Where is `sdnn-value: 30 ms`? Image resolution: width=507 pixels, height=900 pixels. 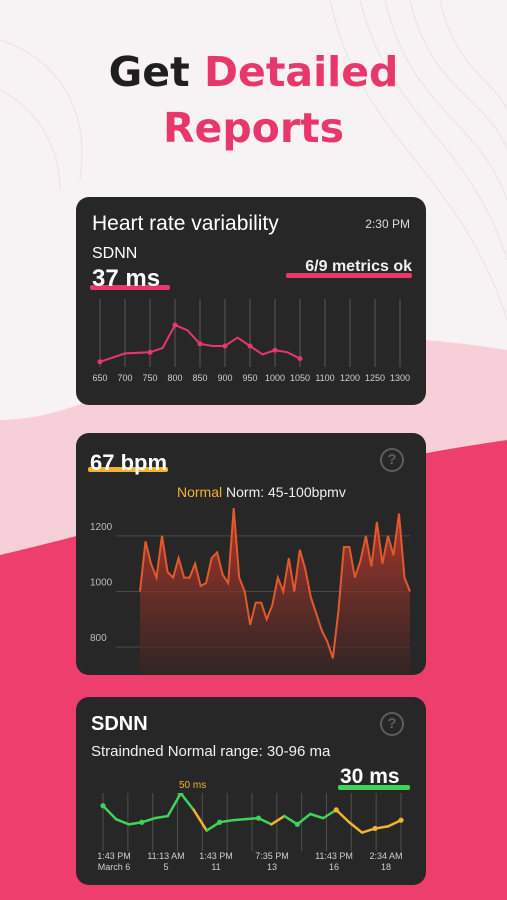
sdnn-value: 30 ms is located at coordinates (370, 776).